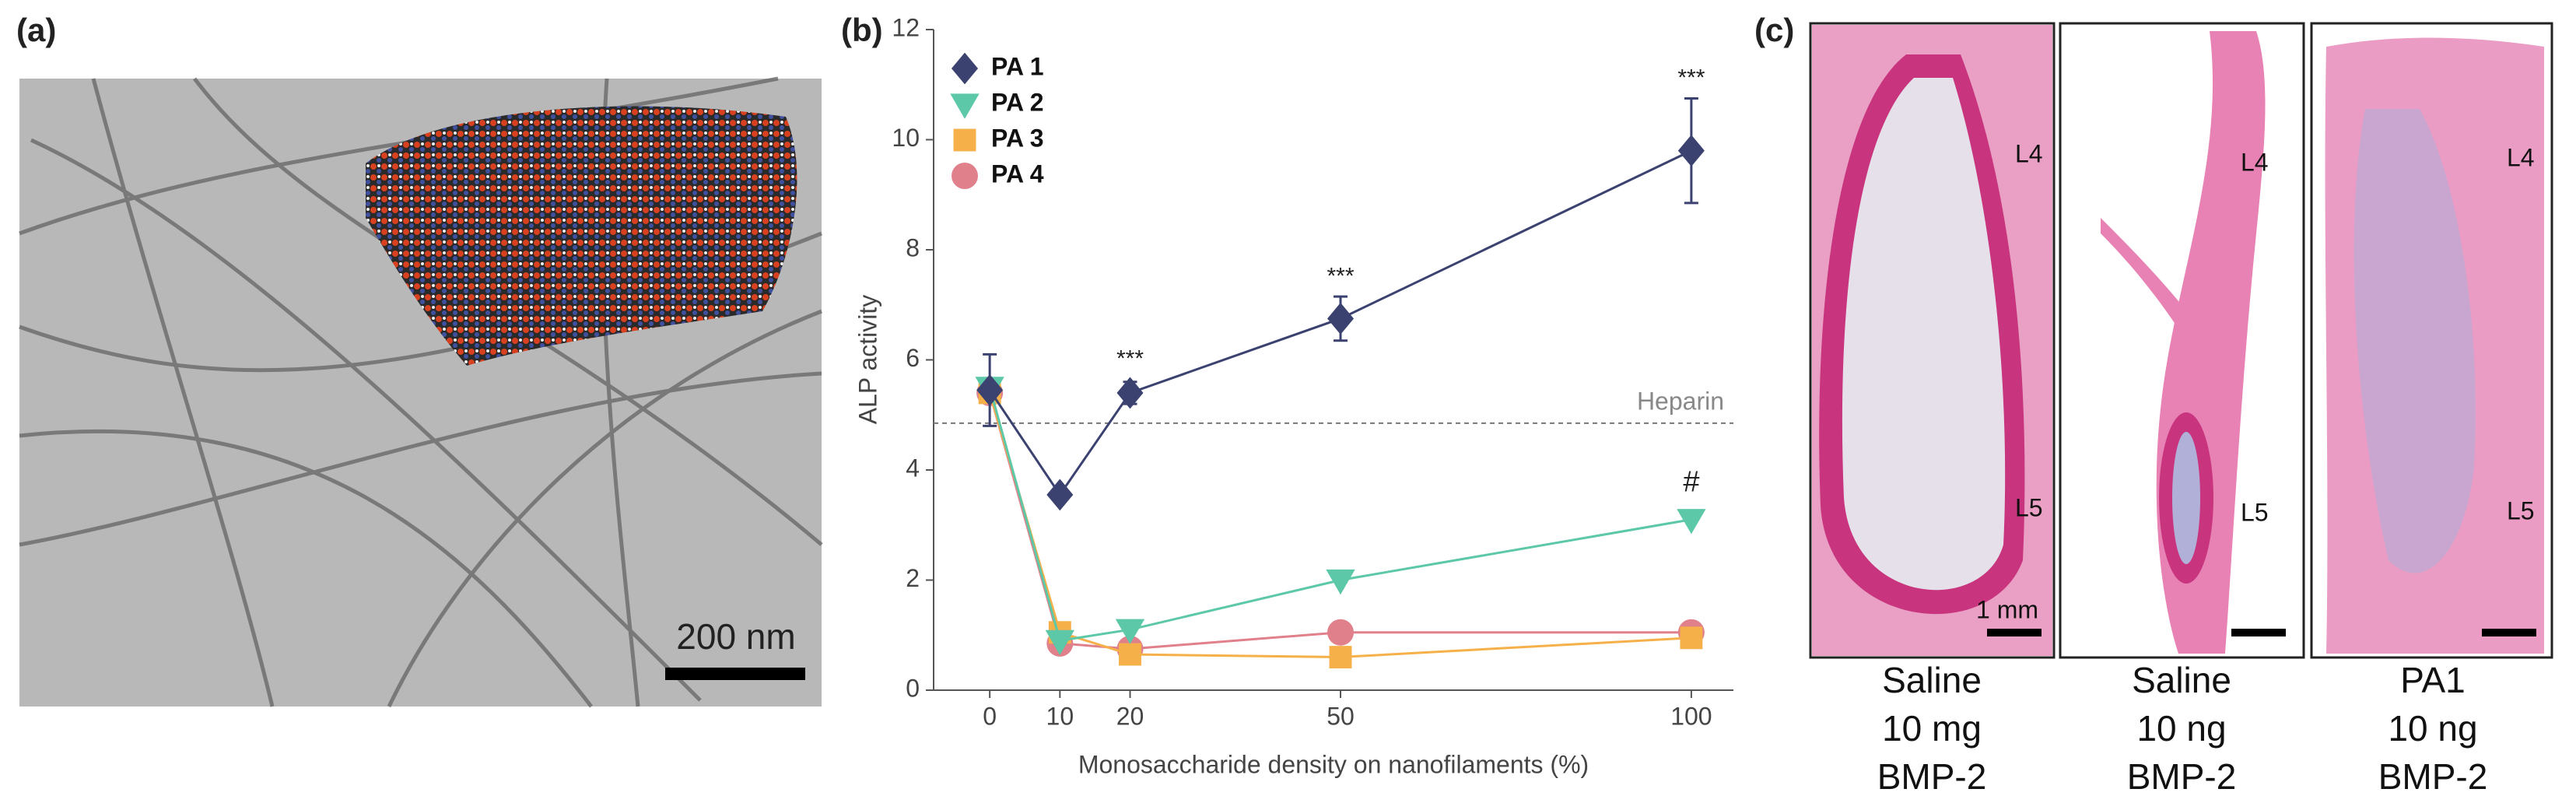 The height and width of the screenshot is (810, 2576). Describe the element at coordinates (913, 468) in the screenshot. I see `y-tick-label: 4` at that location.